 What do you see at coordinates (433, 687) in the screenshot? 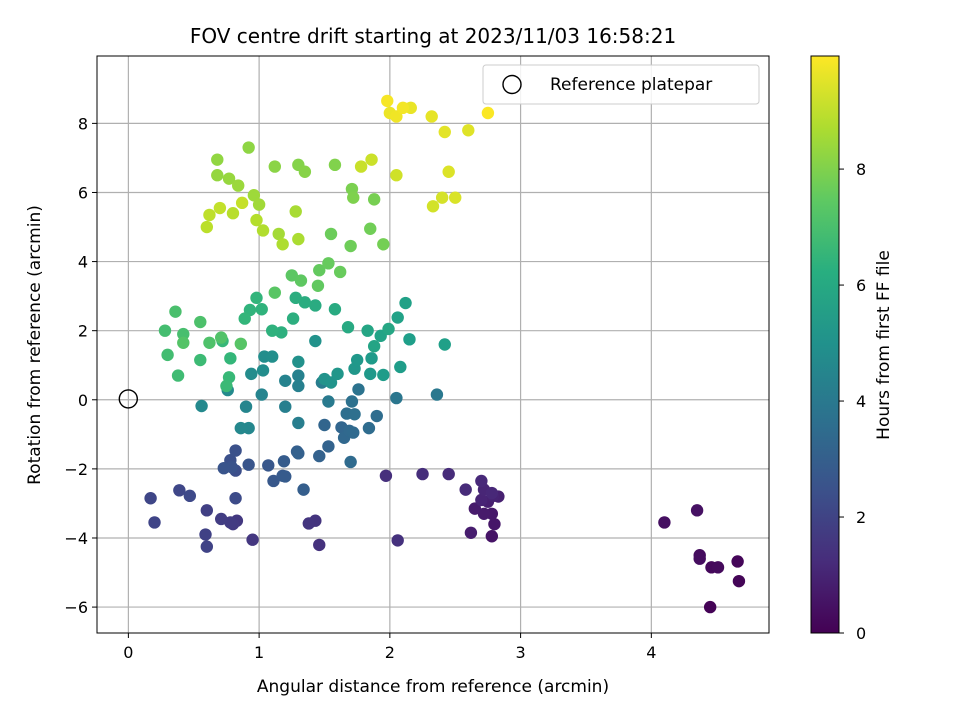
I see `x-axis-label: Angular distance from reference (arcmin)` at bounding box center [433, 687].